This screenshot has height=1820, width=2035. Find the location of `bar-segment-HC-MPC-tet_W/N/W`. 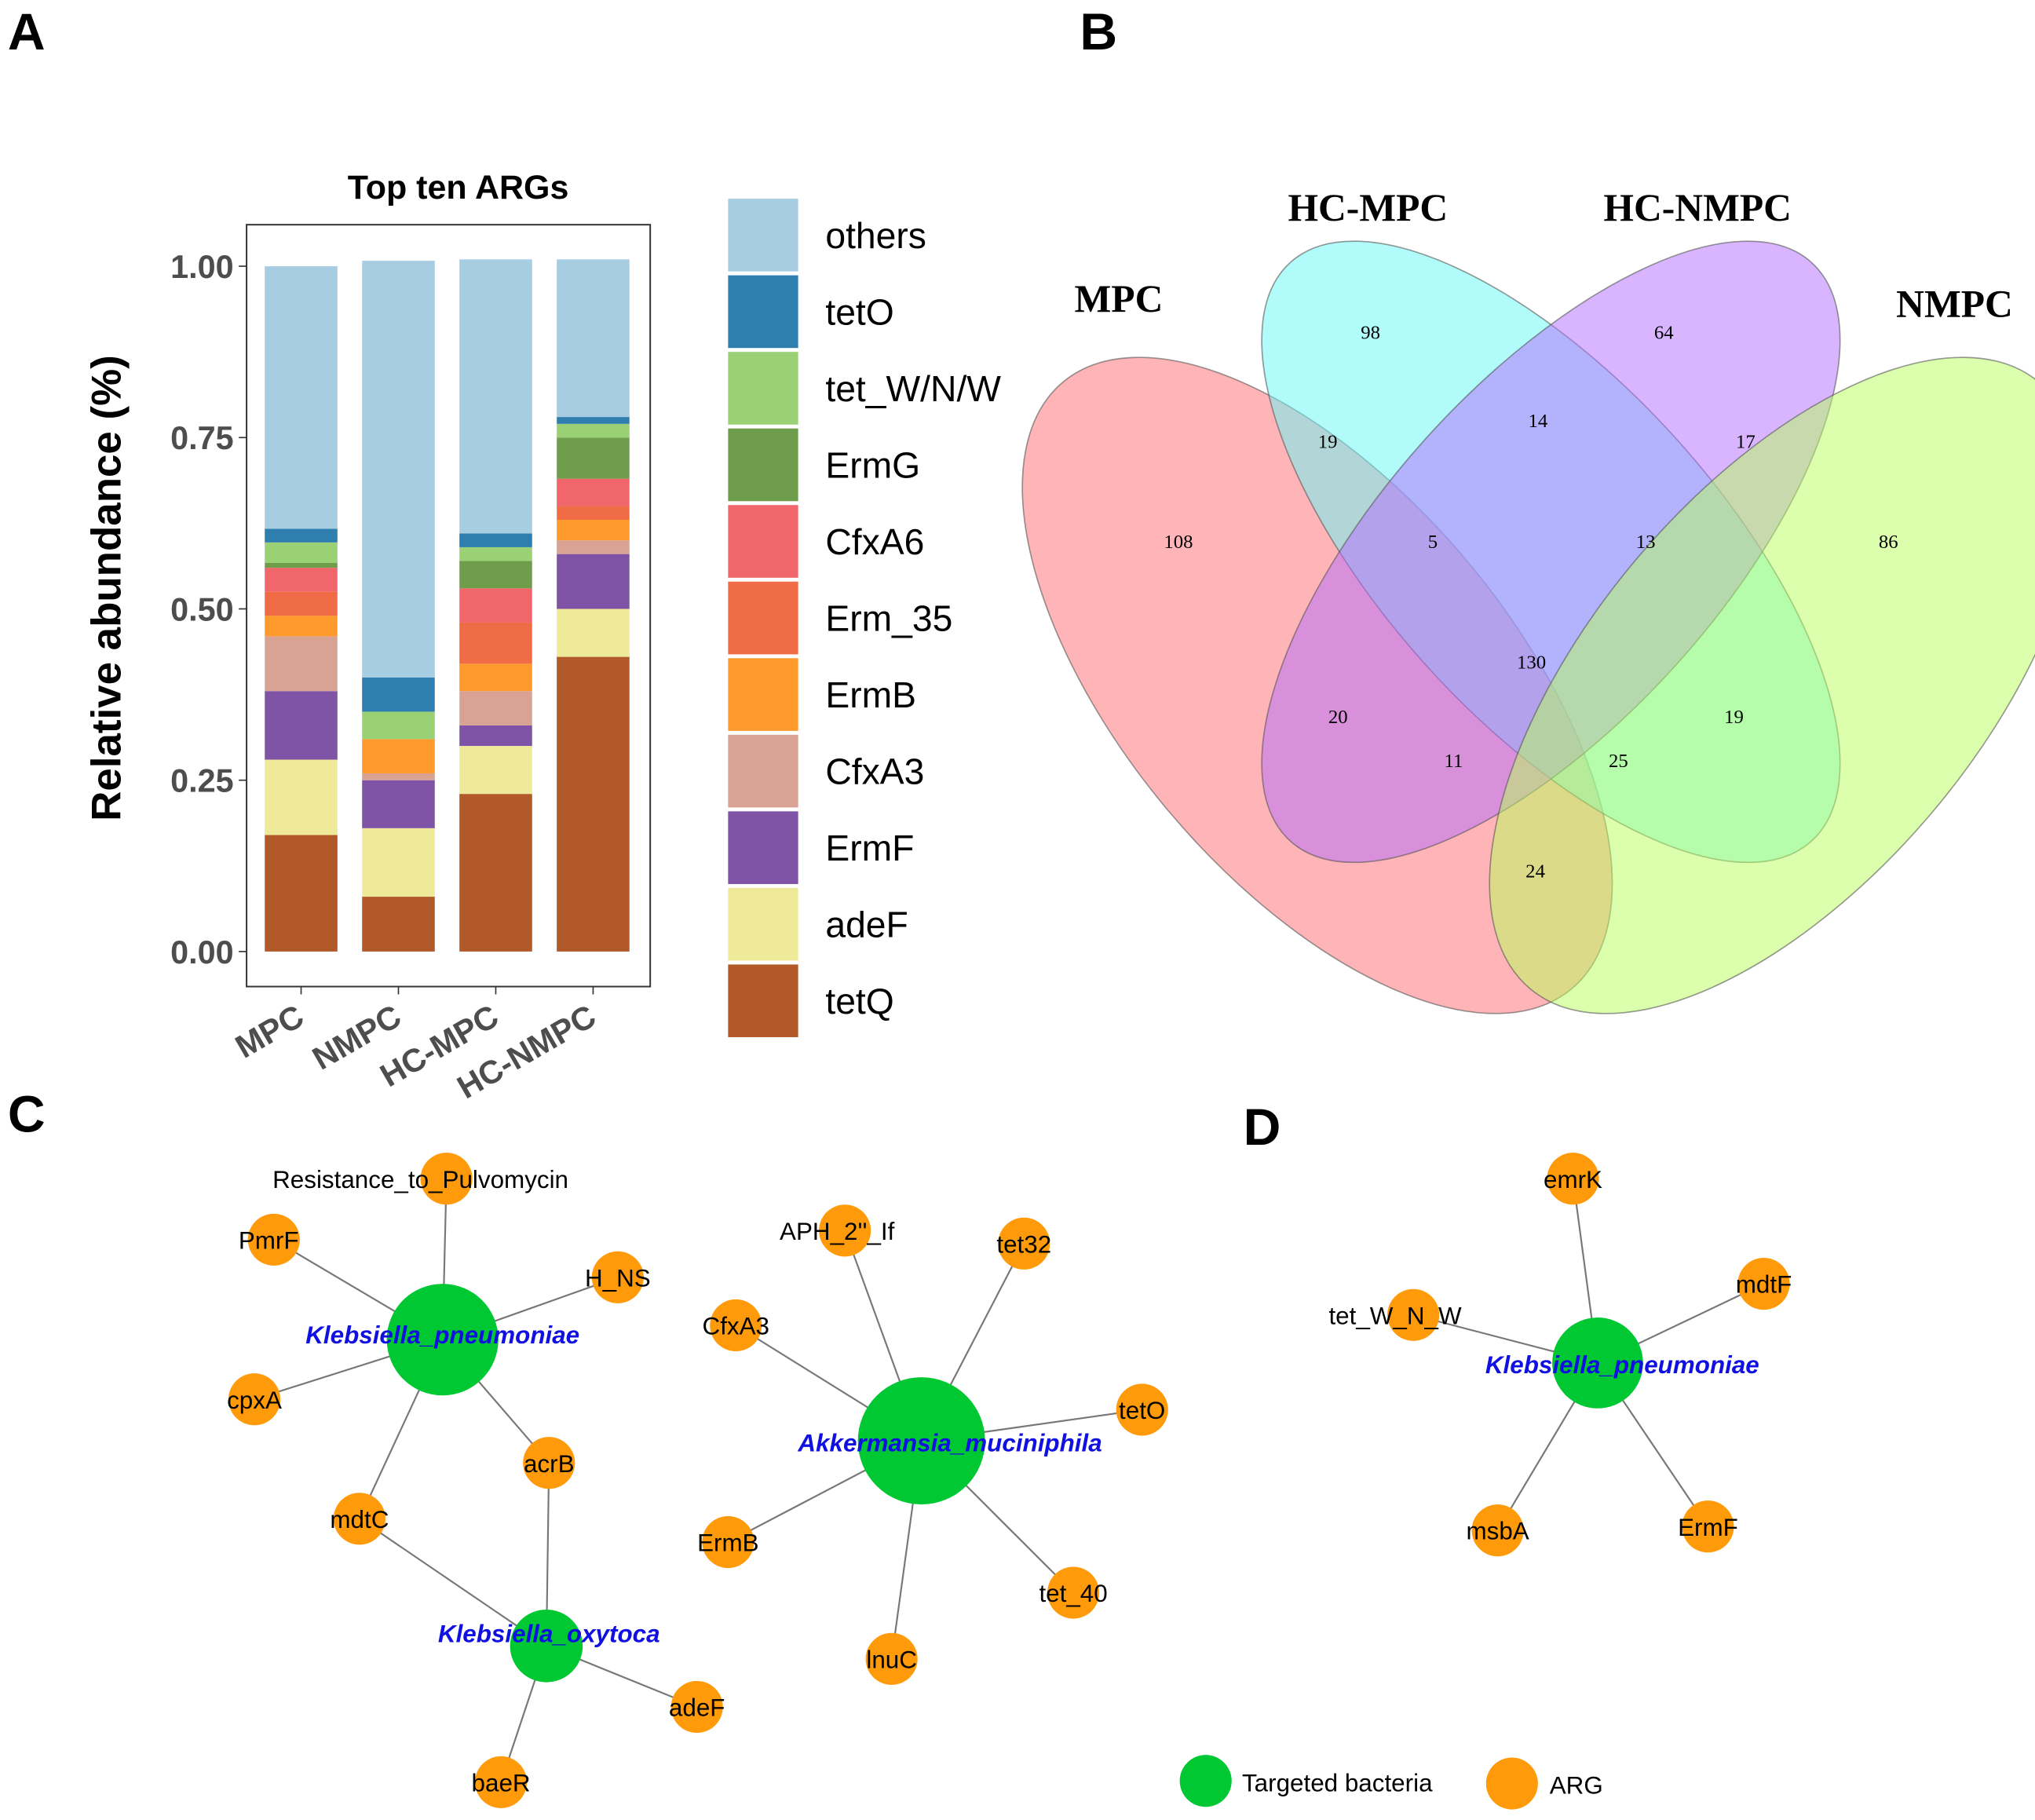

bar-segment-HC-MPC-tet_W/N/W is located at coordinates (495, 553).